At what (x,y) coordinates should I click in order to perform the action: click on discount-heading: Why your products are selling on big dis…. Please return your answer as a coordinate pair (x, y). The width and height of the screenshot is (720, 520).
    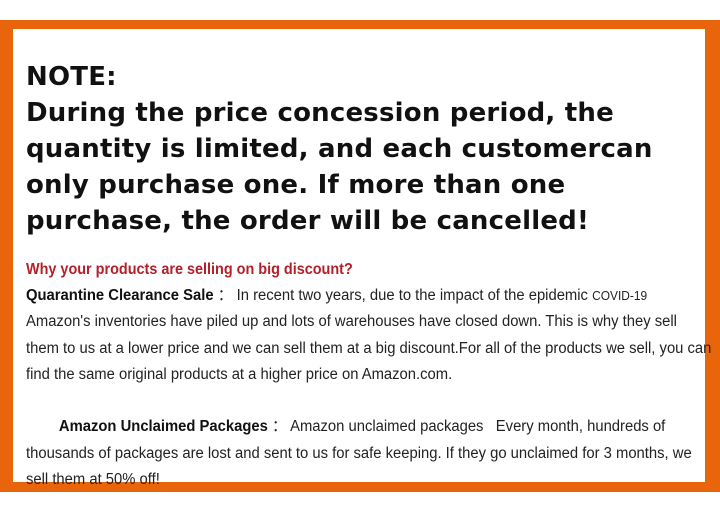
    Looking at the image, I should click on (189, 269).